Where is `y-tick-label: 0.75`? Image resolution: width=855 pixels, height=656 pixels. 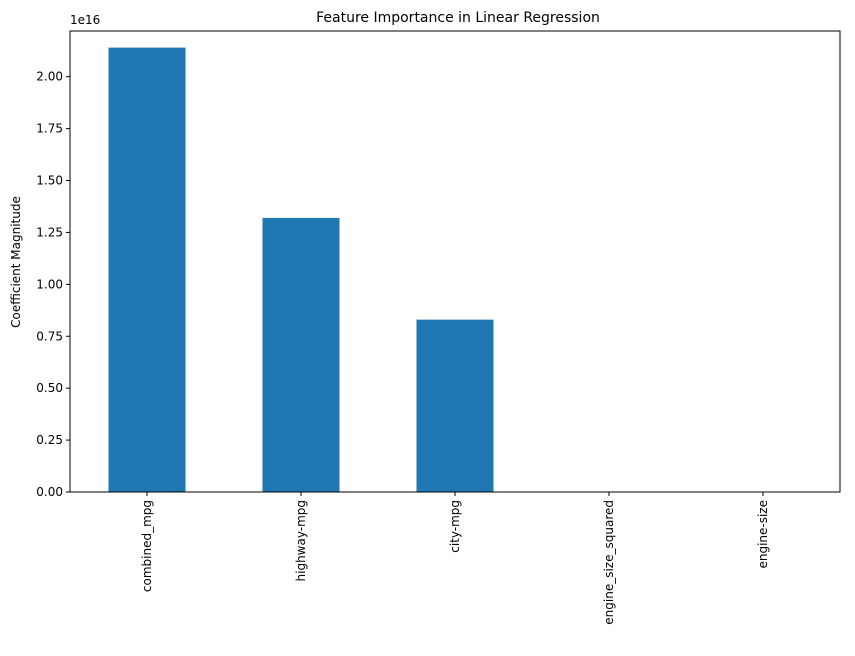
y-tick-label: 0.75 is located at coordinates (49, 336).